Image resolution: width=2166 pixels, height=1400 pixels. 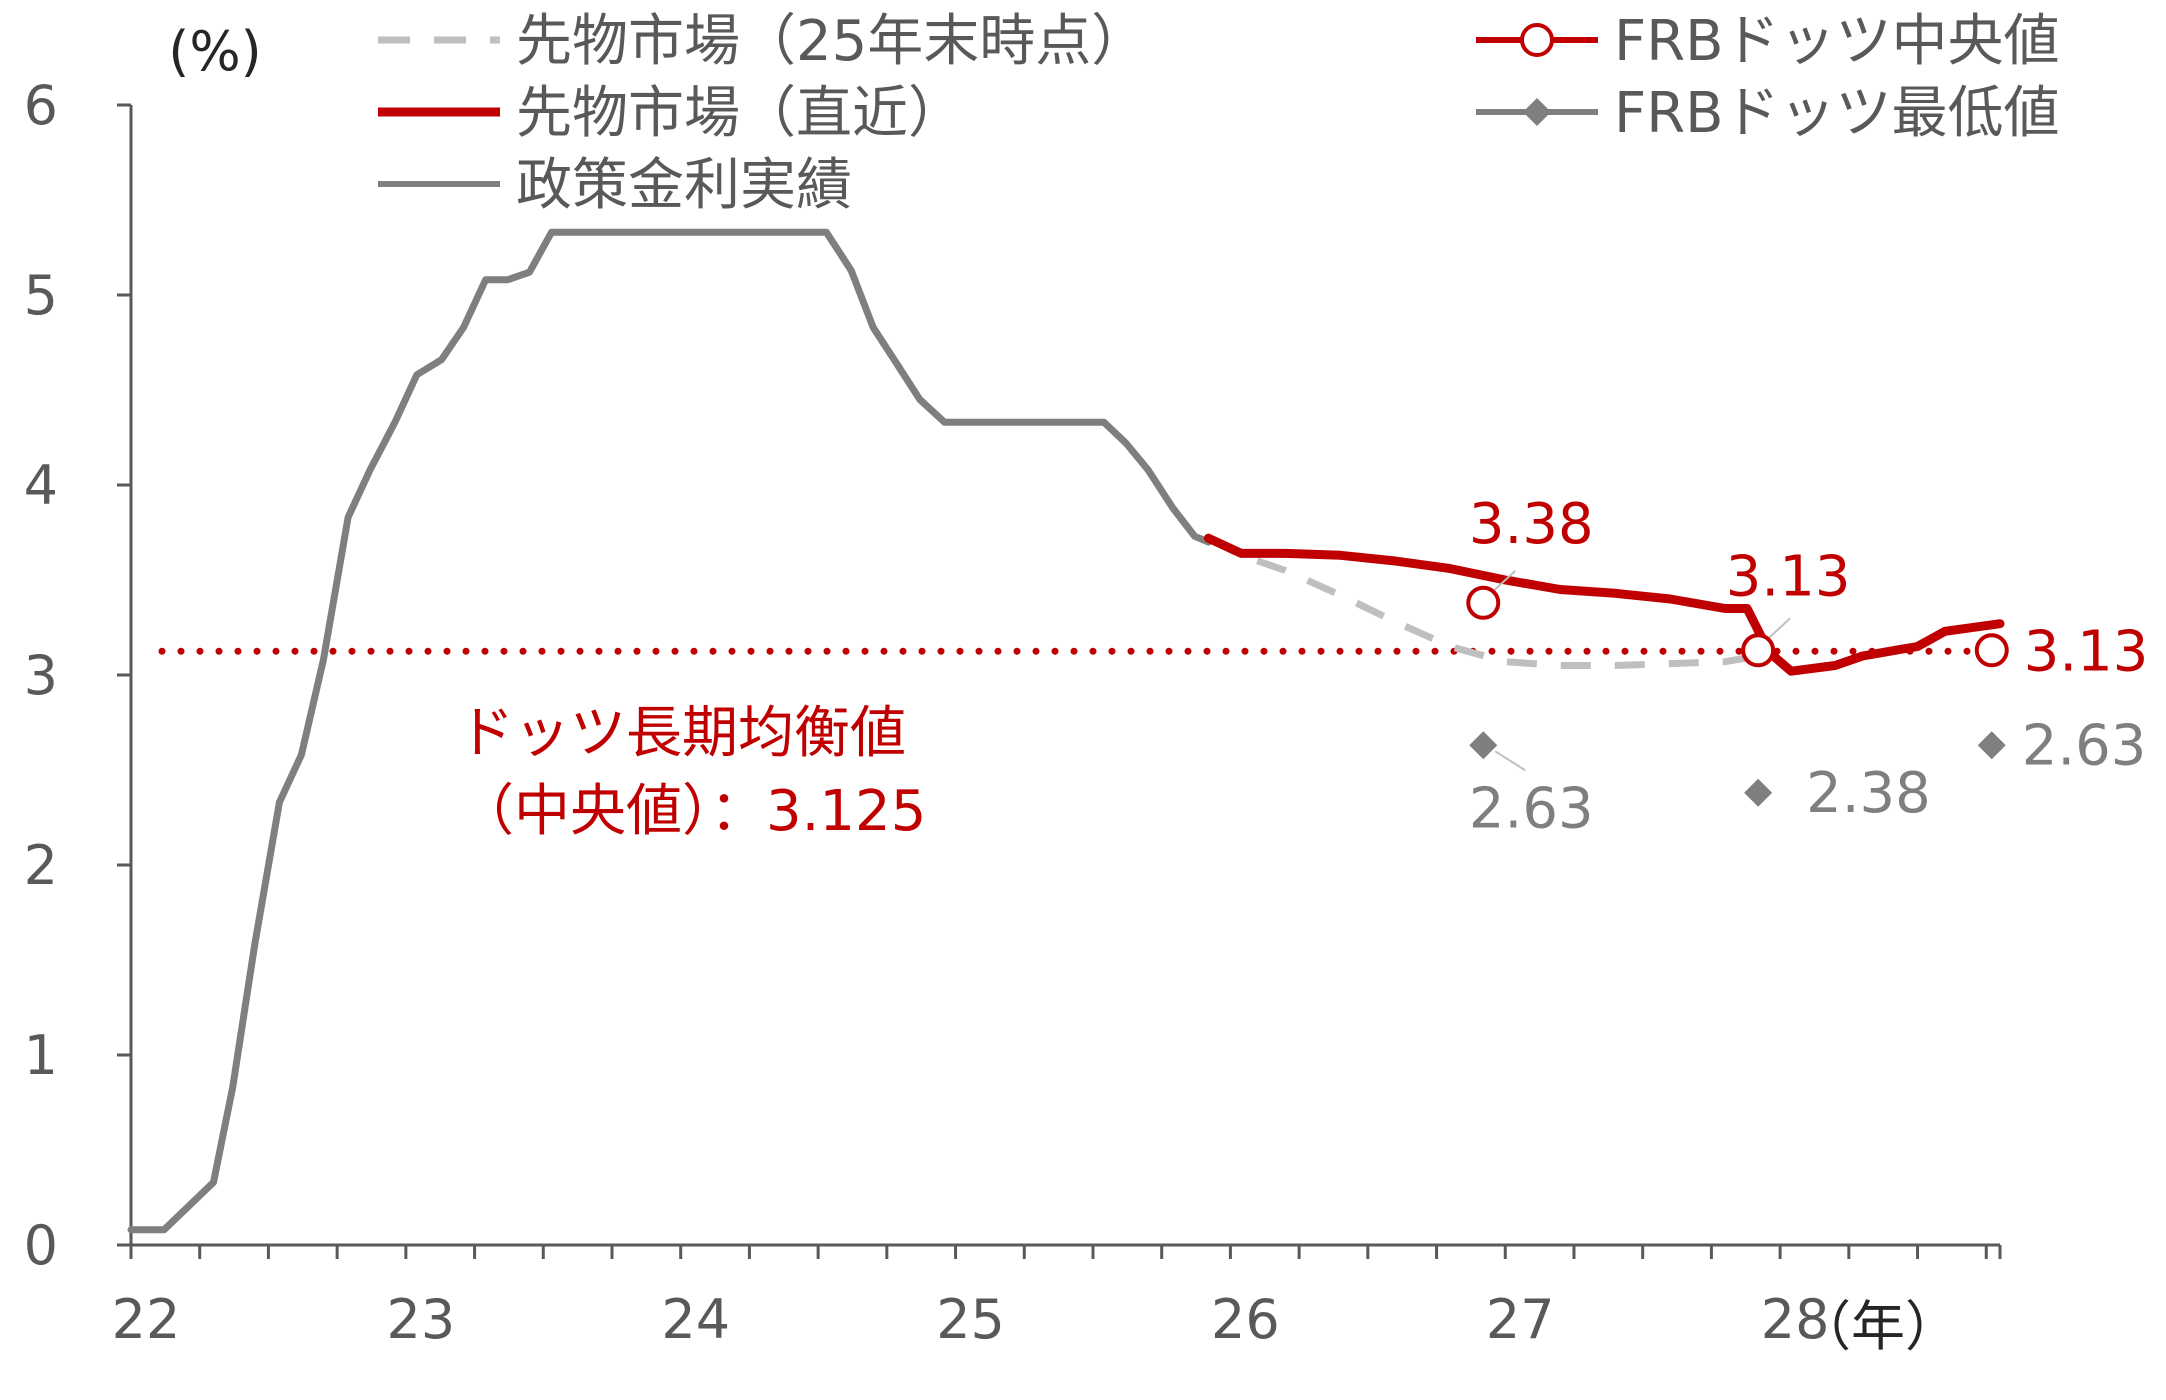 I want to click on low-dot-label: 2.38, so click(x=1868, y=793).